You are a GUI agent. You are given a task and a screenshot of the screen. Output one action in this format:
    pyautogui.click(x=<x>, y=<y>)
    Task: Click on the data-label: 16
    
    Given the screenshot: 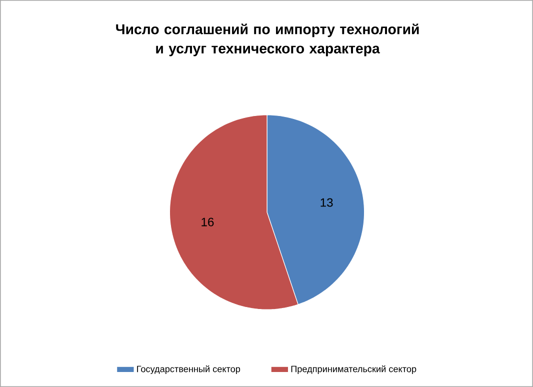 What is the action you would take?
    pyautogui.click(x=208, y=222)
    